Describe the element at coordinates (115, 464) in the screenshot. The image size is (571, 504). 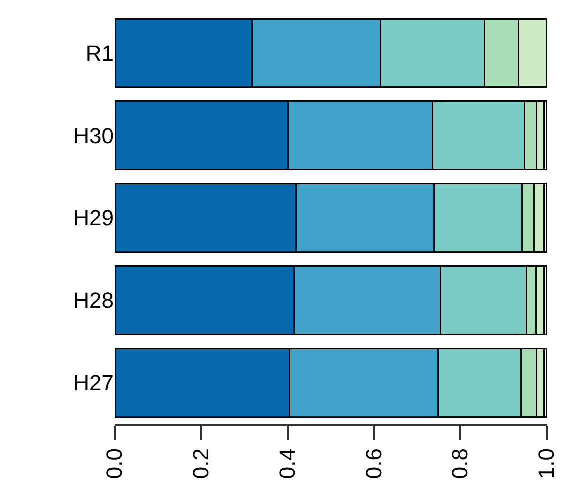
I see `x-tick-label: 0.0` at that location.